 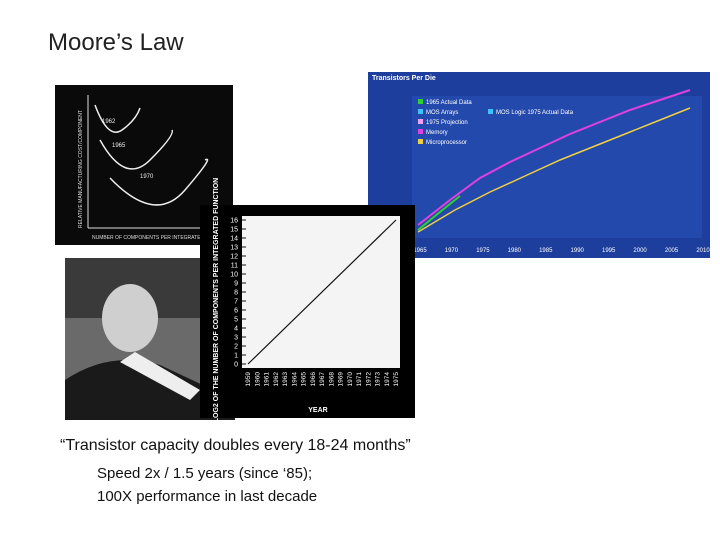 I want to click on x-tick-label: 1967, so click(x=322, y=379).